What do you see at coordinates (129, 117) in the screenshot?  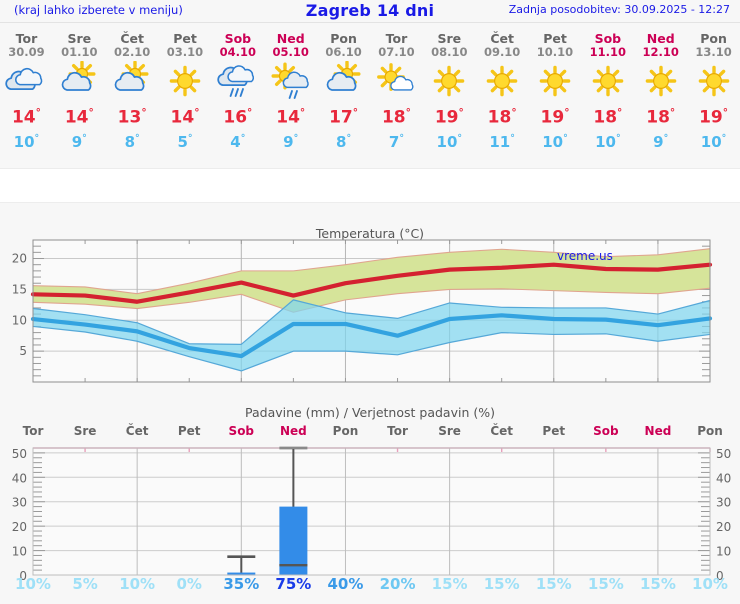 I see `day-max-temp-value: 13` at bounding box center [129, 117].